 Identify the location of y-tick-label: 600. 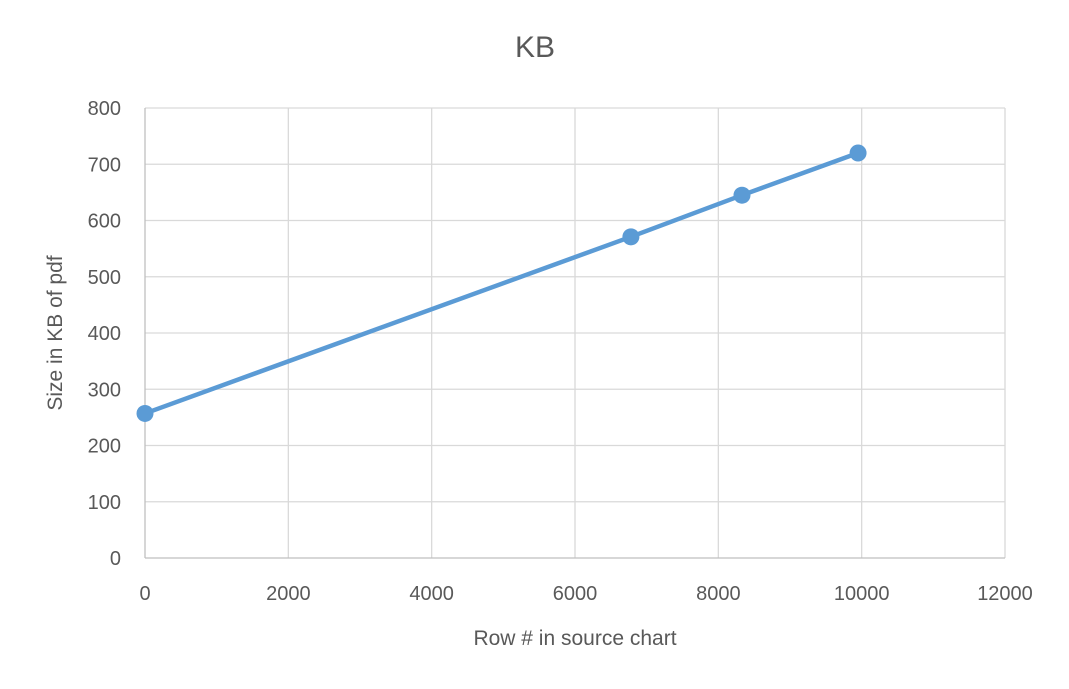
(104, 222).